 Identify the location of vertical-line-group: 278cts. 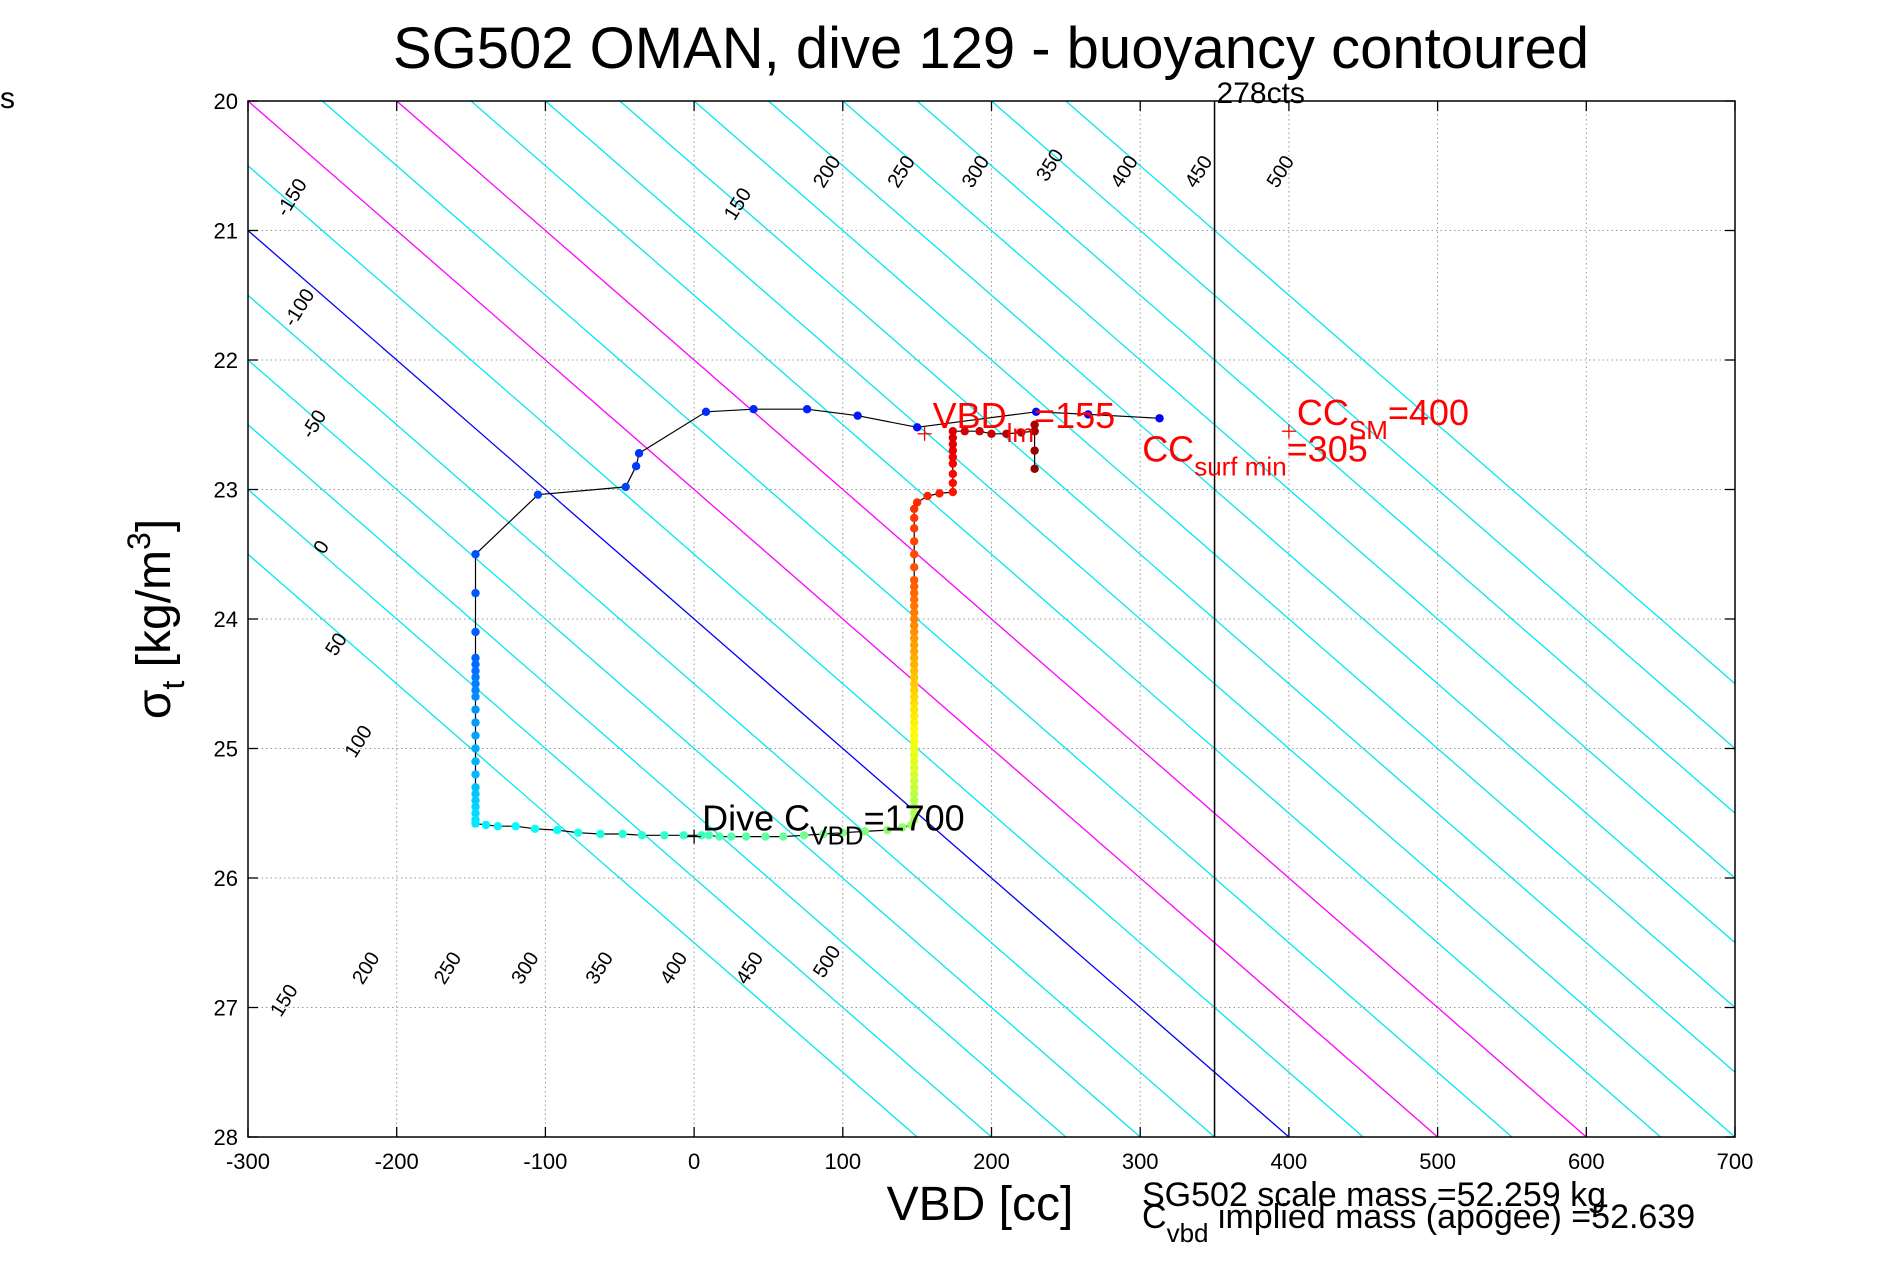
(1260, 607).